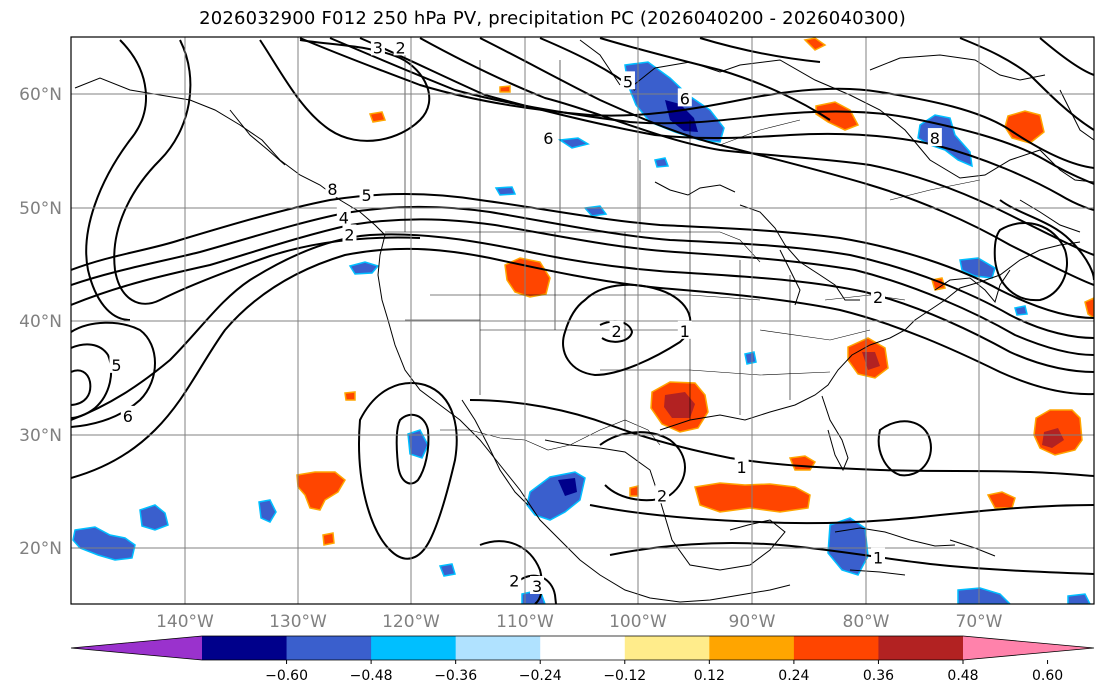  What do you see at coordinates (567, 487) in the screenshot?
I see `precip-negative-core` at bounding box center [567, 487].